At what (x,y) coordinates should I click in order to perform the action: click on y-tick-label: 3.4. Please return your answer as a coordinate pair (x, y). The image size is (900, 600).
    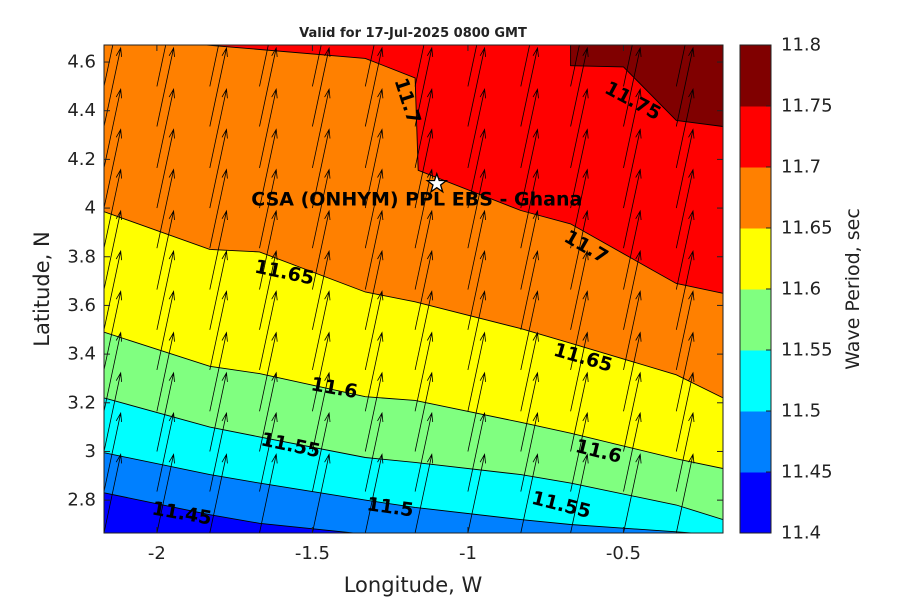
    Looking at the image, I should click on (81, 354).